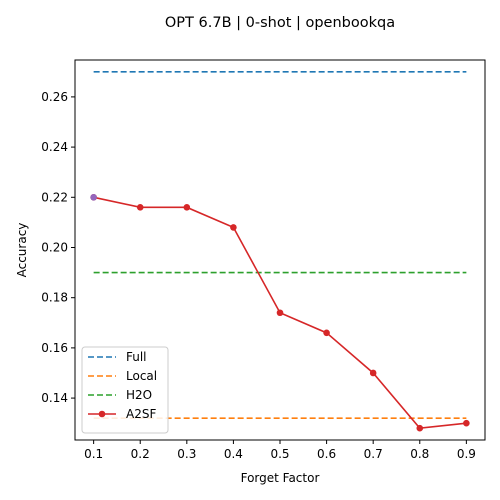  Describe the element at coordinates (54, 197) in the screenshot. I see `y-tick-label: 0.22` at that location.